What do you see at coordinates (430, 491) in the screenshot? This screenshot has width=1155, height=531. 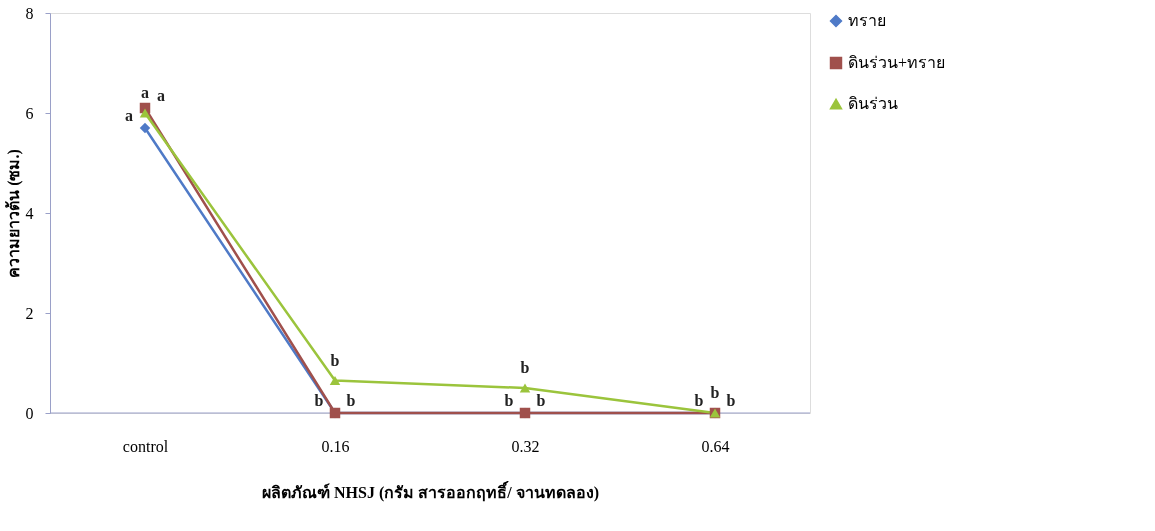 I see `x-axis-title: ผลิตภัณฑ์ NHSJ (กรัม สารออกฤทธิ์/ จานทดลอง)` at bounding box center [430, 491].